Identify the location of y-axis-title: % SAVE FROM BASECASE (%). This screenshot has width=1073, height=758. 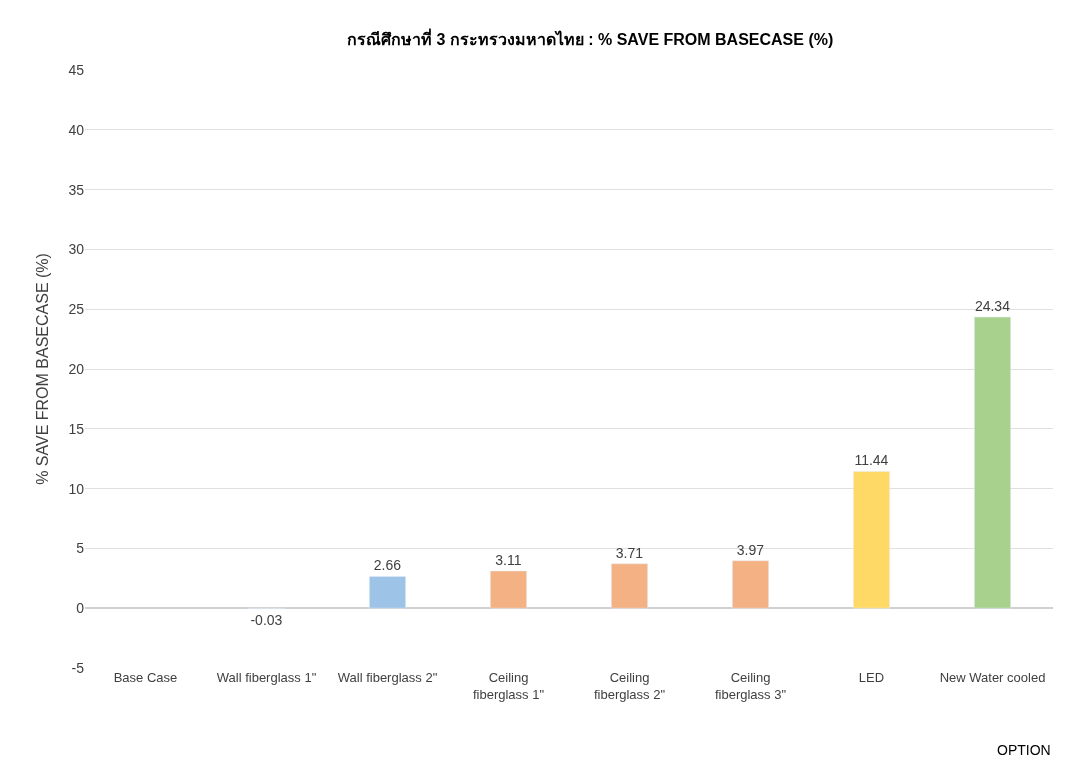
(43, 369).